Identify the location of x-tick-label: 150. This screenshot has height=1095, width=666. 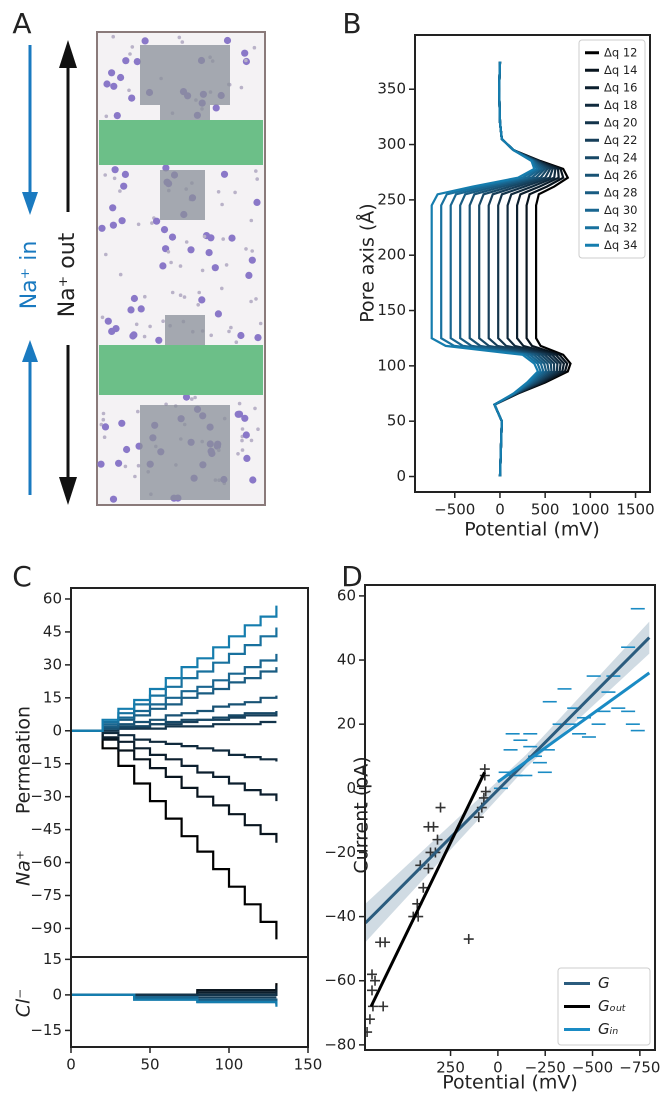
(308, 1065).